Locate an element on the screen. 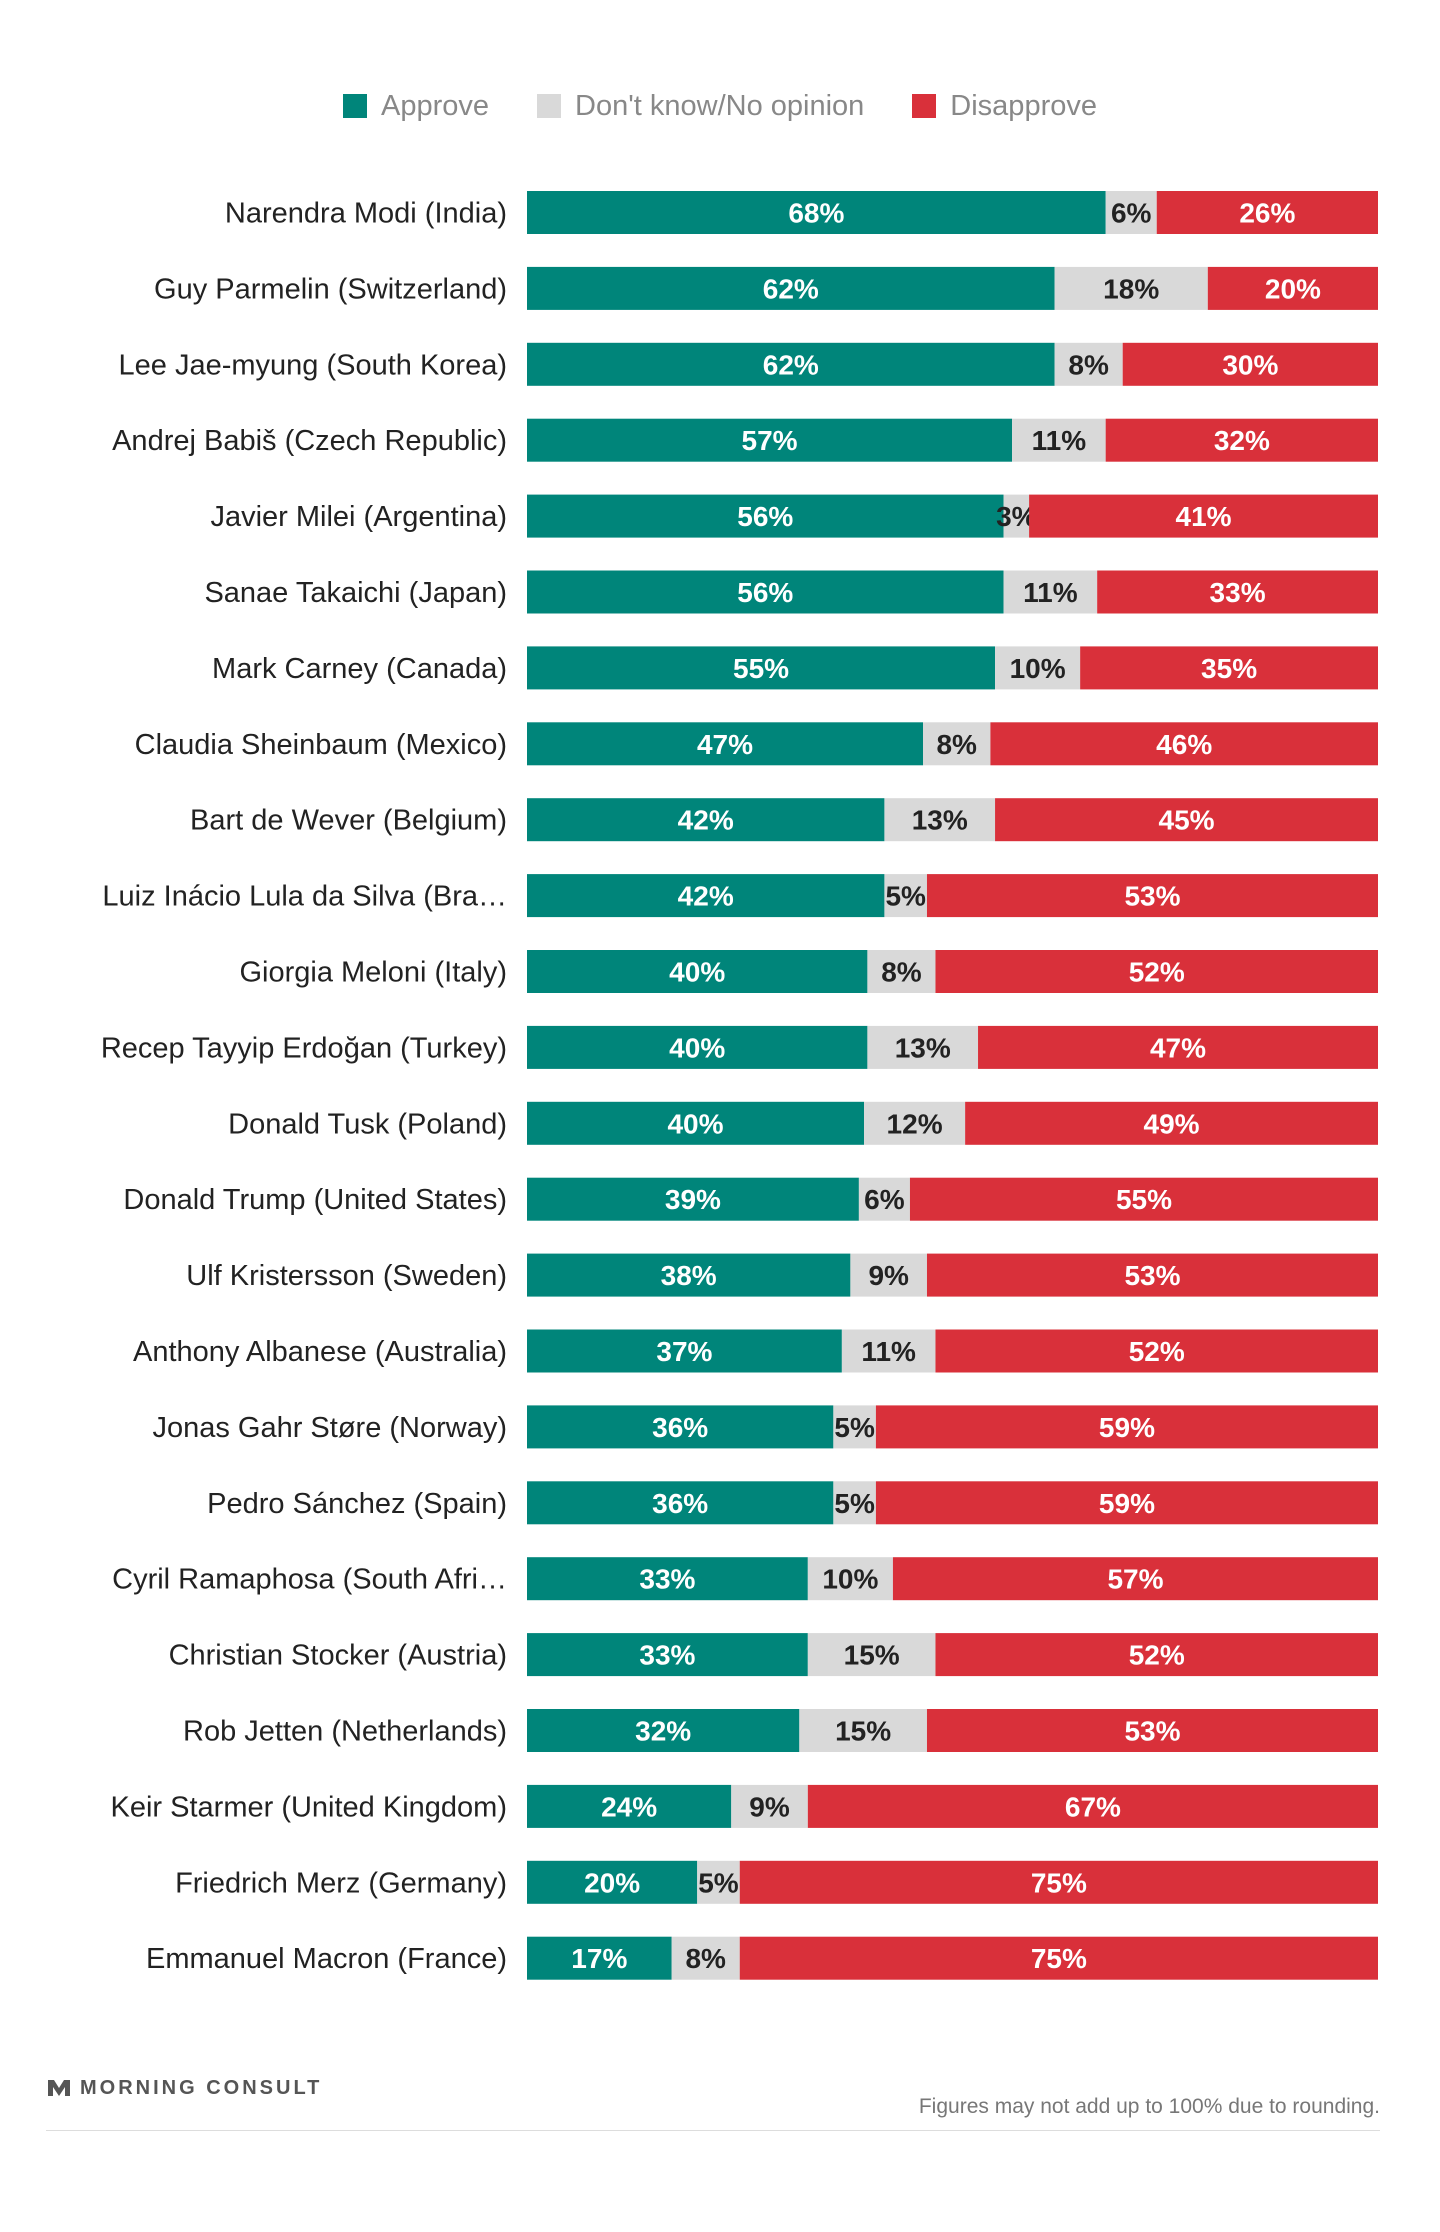 Image resolution: width=1440 pixels, height=2232 pixels. category-label: Donald Tusk (Poland) is located at coordinates (367, 1124).